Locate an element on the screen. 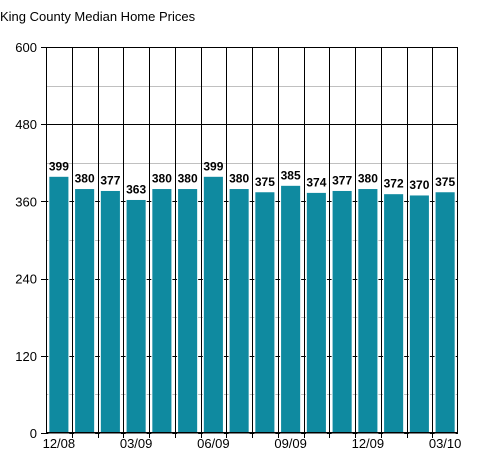 This screenshot has width=480, height=463. x-tick-label: 03/10 is located at coordinates (445, 443).